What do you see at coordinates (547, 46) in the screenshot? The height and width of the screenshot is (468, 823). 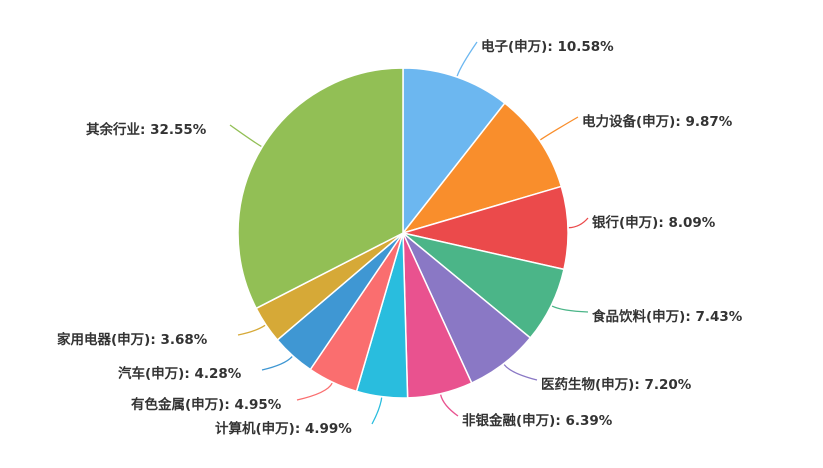 I see `slice-label: 电子(申万): 10.58%` at bounding box center [547, 46].